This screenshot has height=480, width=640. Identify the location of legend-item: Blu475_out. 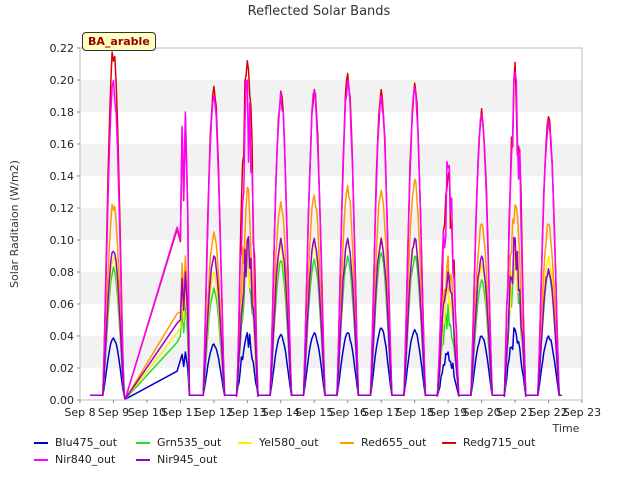
(85, 442).